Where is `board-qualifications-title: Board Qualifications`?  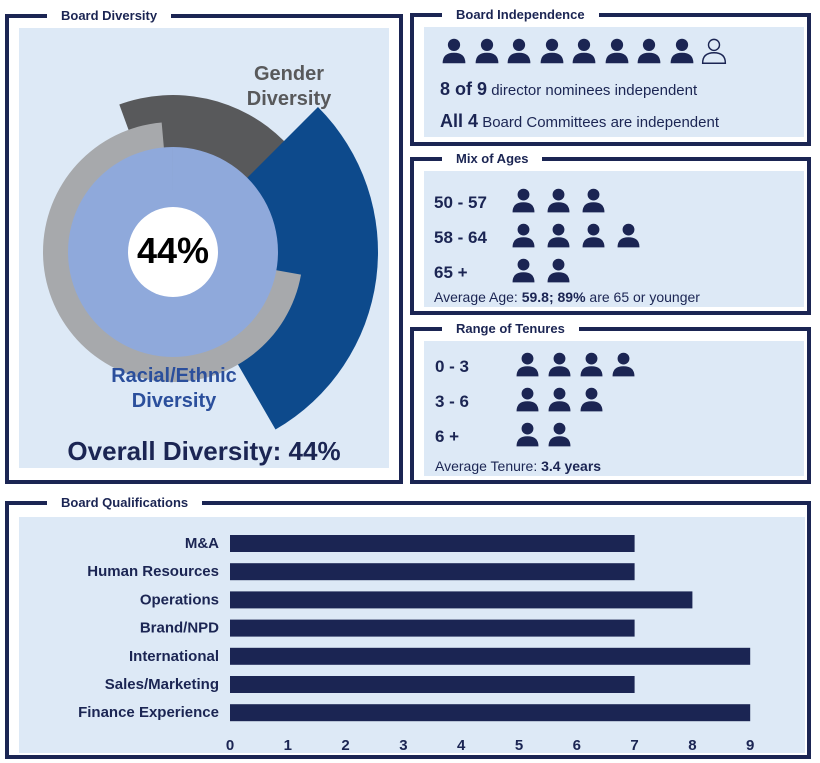
board-qualifications-title: Board Qualifications is located at coordinates (125, 503).